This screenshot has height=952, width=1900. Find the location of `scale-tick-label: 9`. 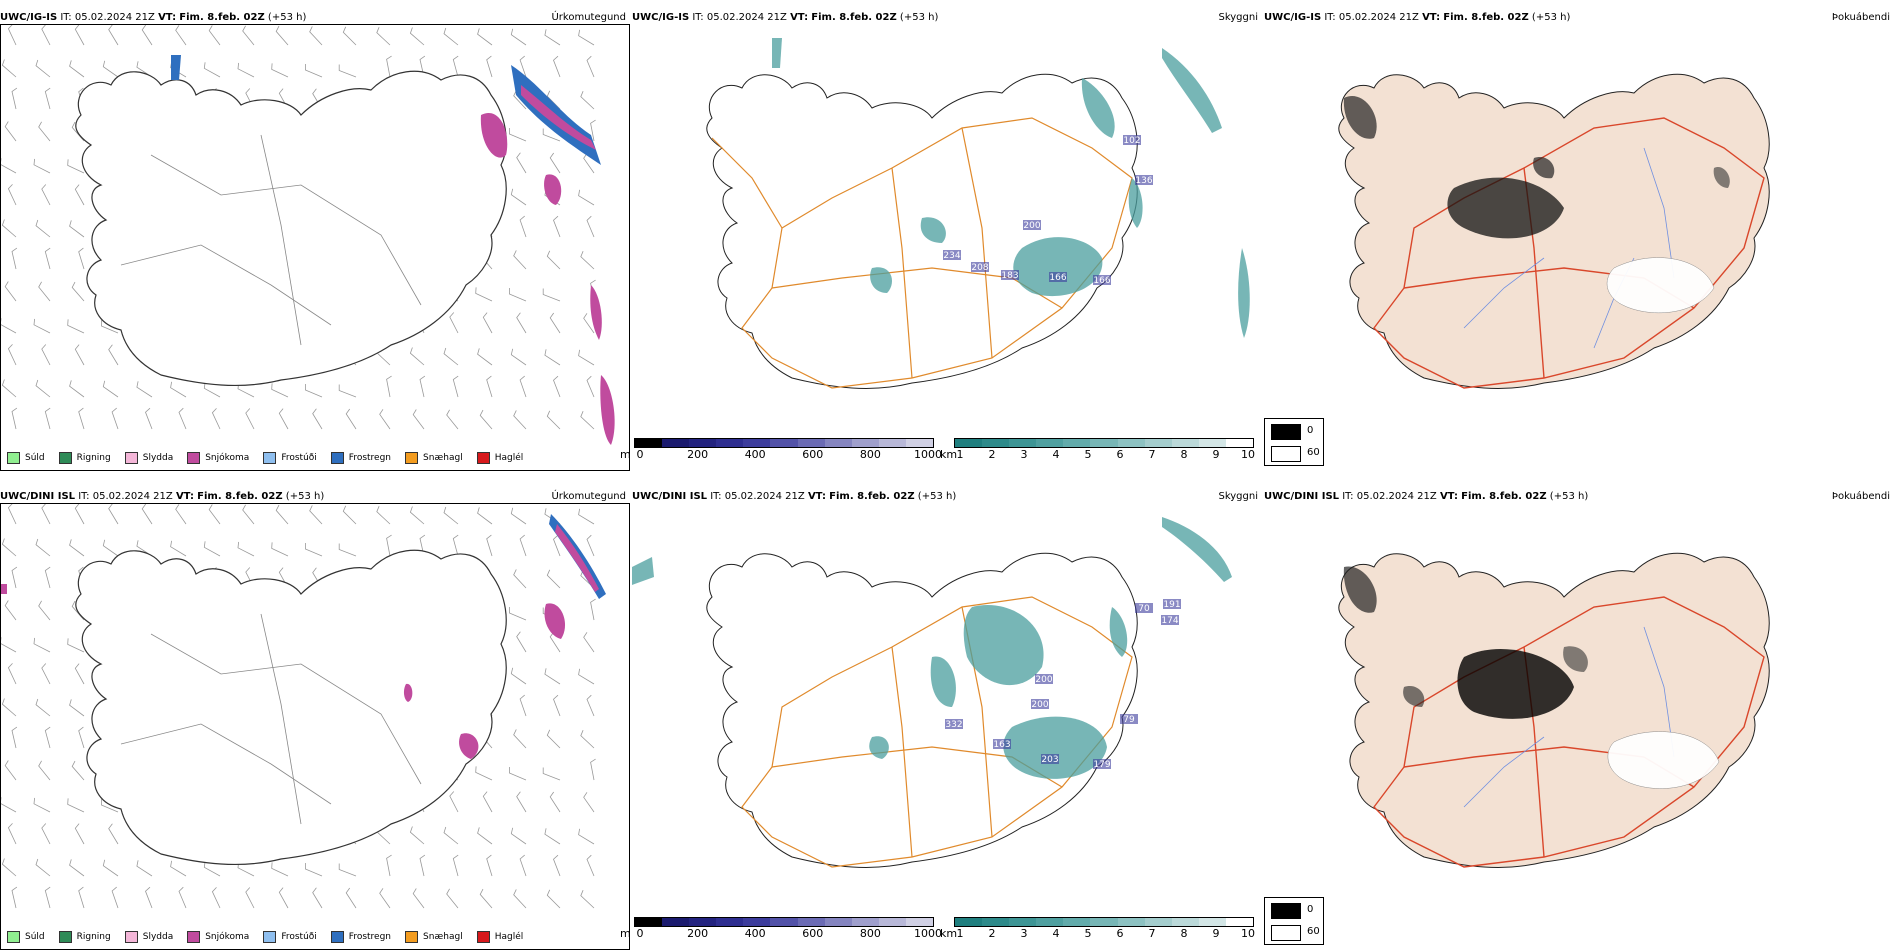

scale-tick-label: 9 is located at coordinates (1216, 933).